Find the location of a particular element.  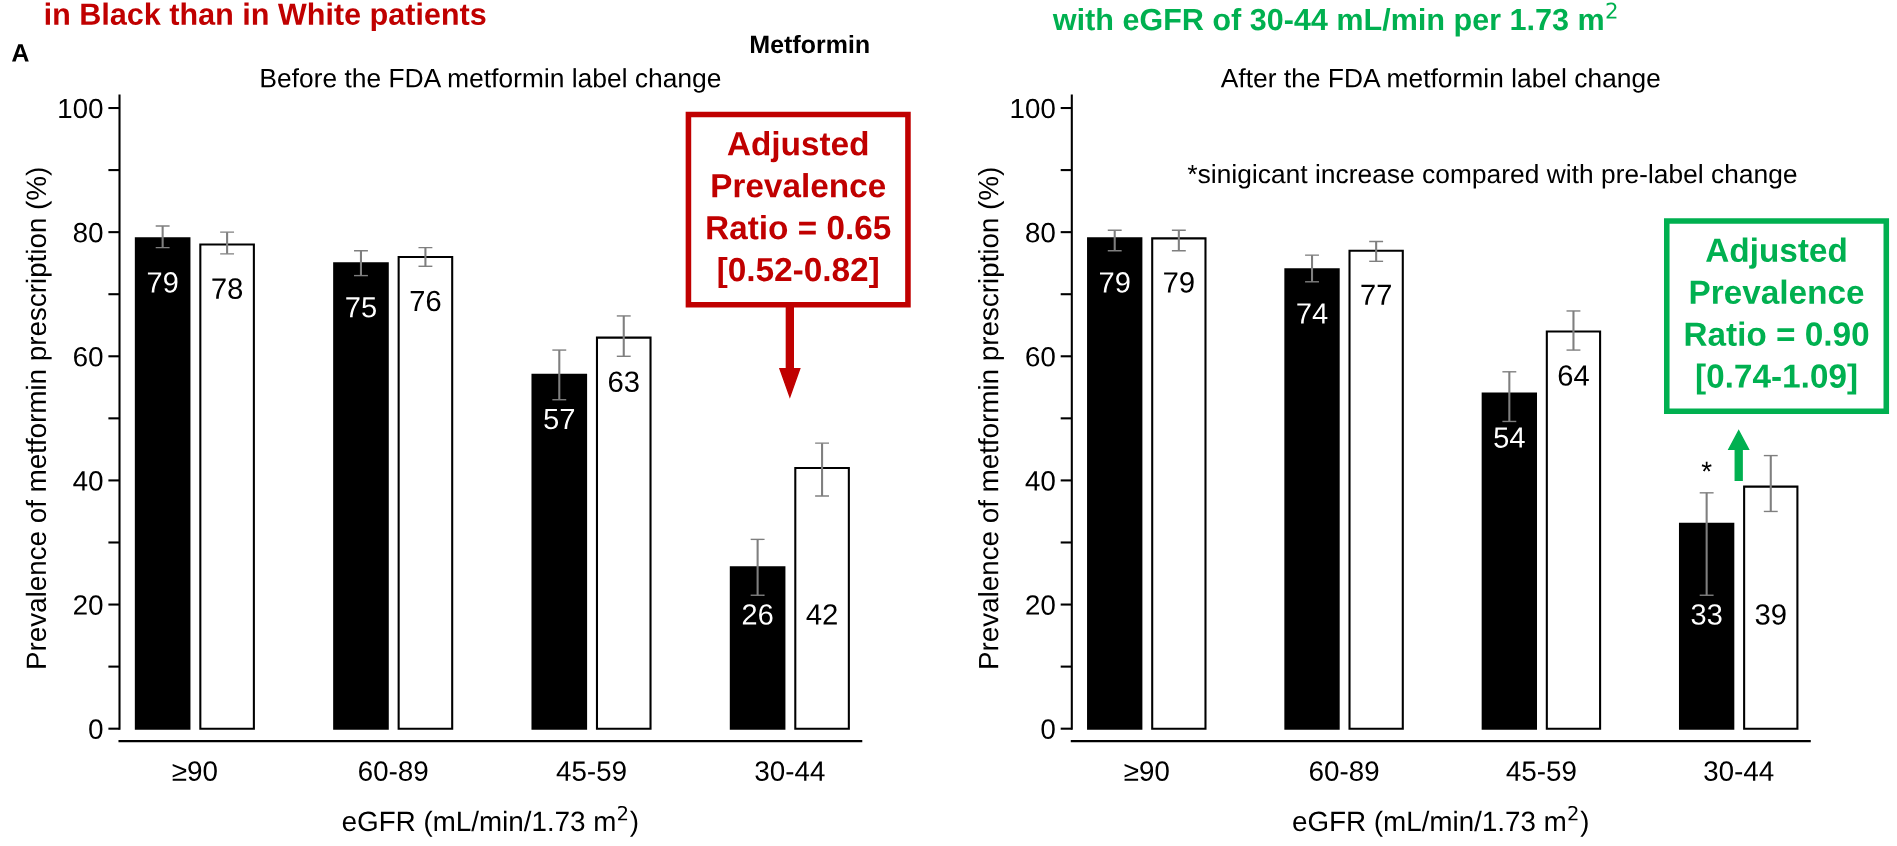

data-label: 57 is located at coordinates (559, 419).